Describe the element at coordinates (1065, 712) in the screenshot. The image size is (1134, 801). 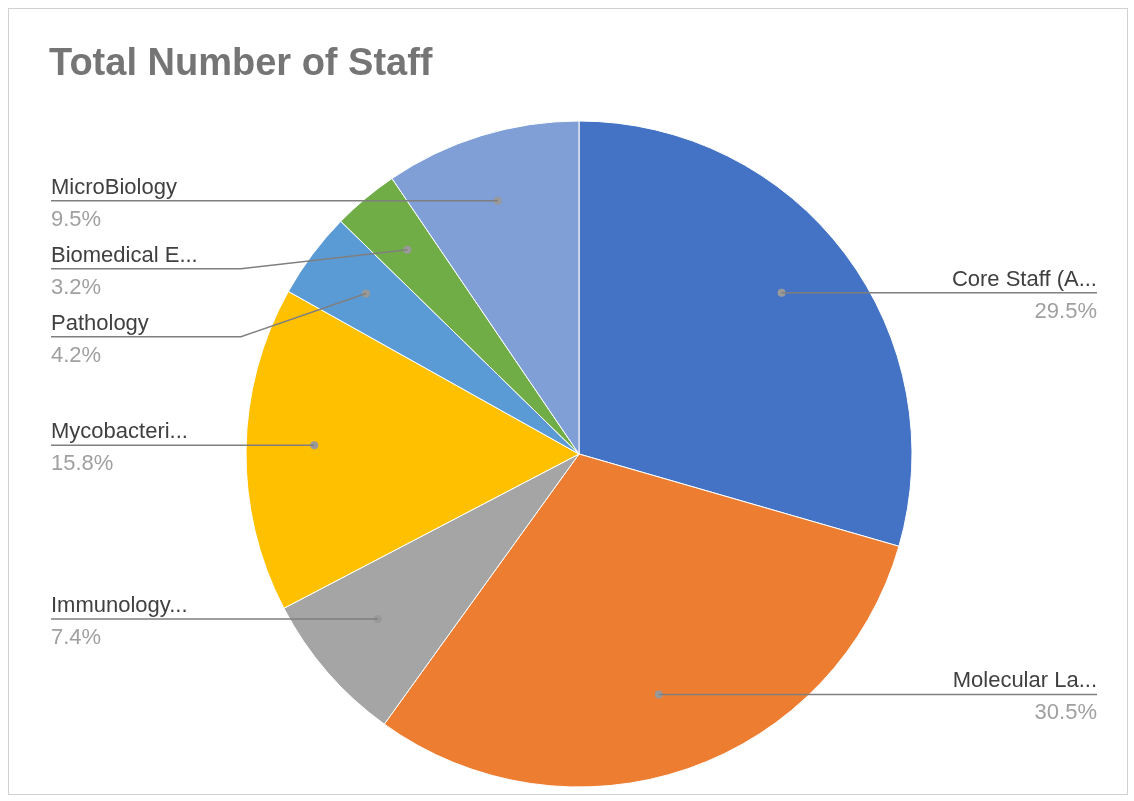
I see `data-label: 30.5%` at that location.